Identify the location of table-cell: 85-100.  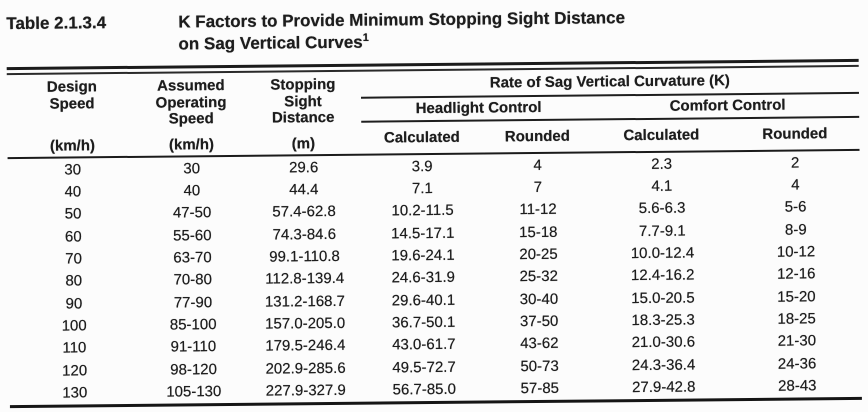
(193, 325).